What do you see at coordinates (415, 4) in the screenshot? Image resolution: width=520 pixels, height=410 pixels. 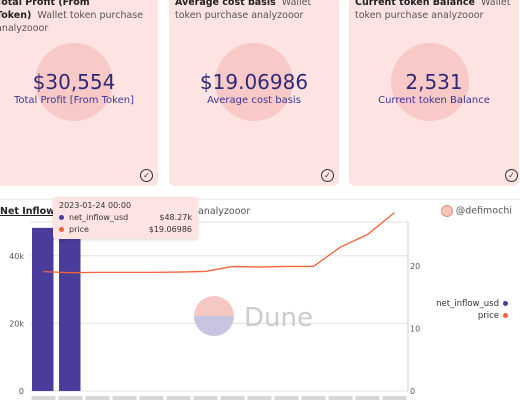 I see `card-title: Current token Balance` at bounding box center [415, 4].